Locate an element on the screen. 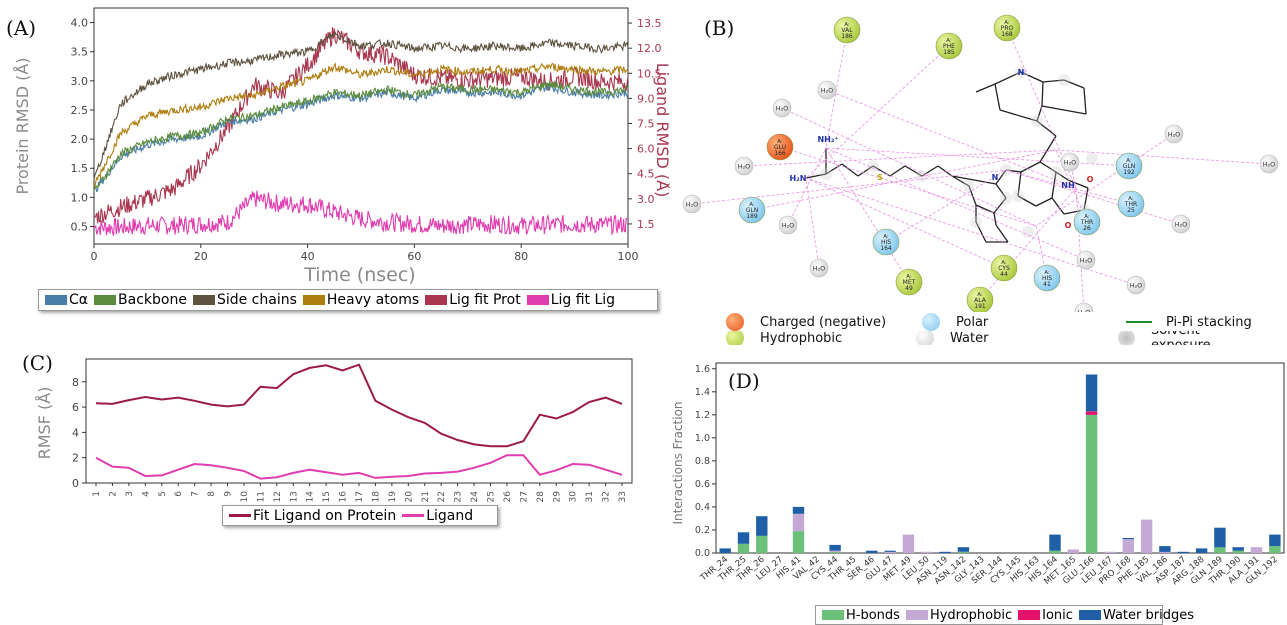  x-tick-label: 30 is located at coordinates (574, 497).